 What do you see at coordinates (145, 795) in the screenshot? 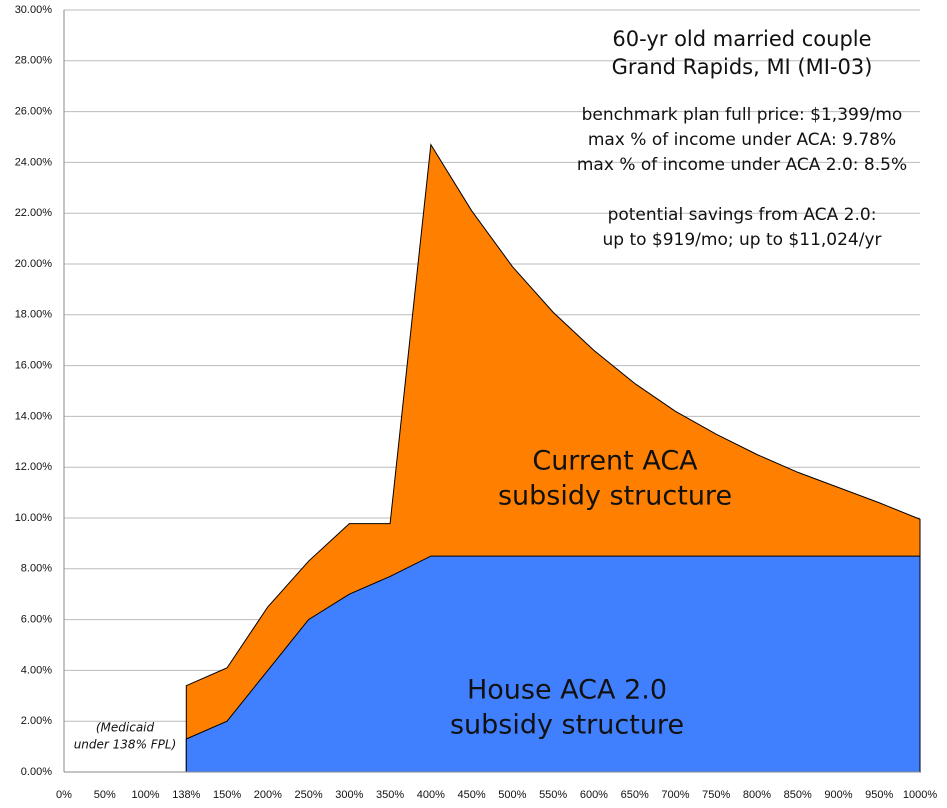
I see `x-tick-label: 100%` at bounding box center [145, 795].